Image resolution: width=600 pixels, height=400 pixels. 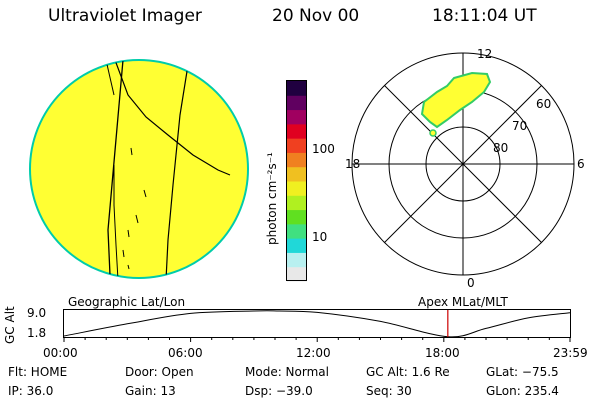 What do you see at coordinates (408, 372) in the screenshot?
I see `status-gc-alt: GC Alt: 1.6 Re` at bounding box center [408, 372].